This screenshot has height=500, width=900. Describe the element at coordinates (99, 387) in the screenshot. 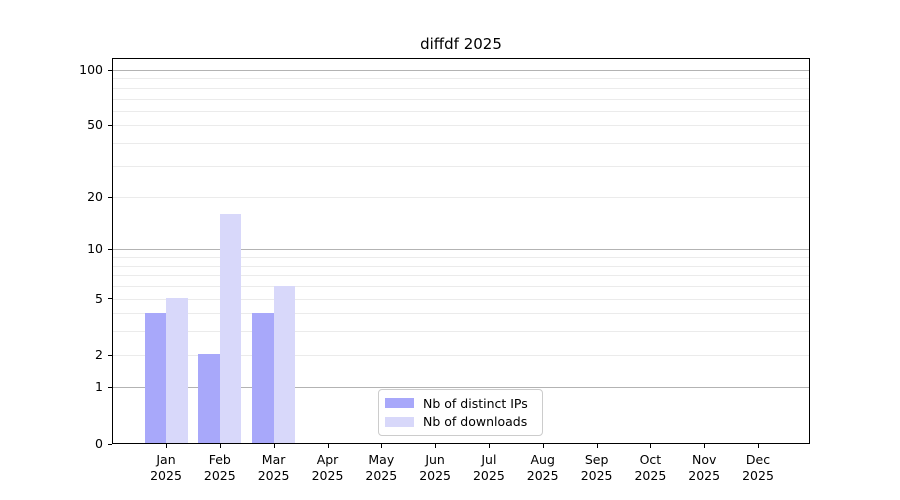

I see `y-axis-label: 1` at that location.